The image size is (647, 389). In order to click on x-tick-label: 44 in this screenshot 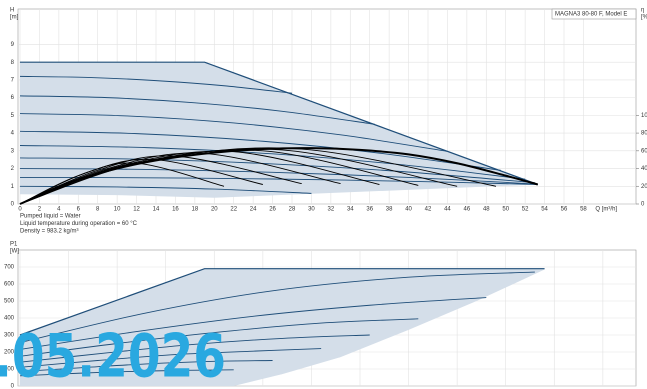, I will do `click(447, 210)`.